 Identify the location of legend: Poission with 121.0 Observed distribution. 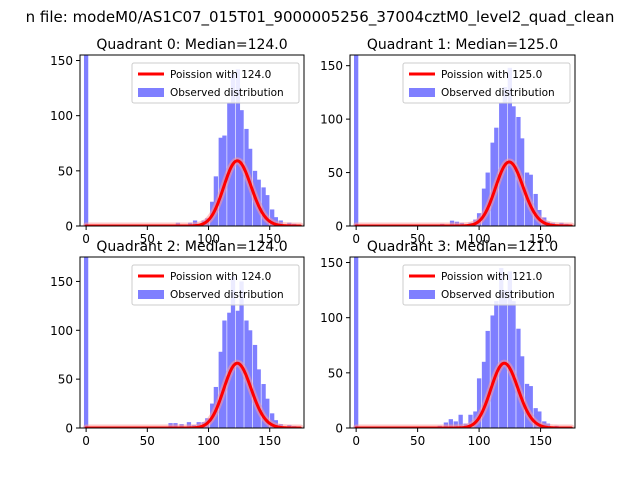
(486, 285).